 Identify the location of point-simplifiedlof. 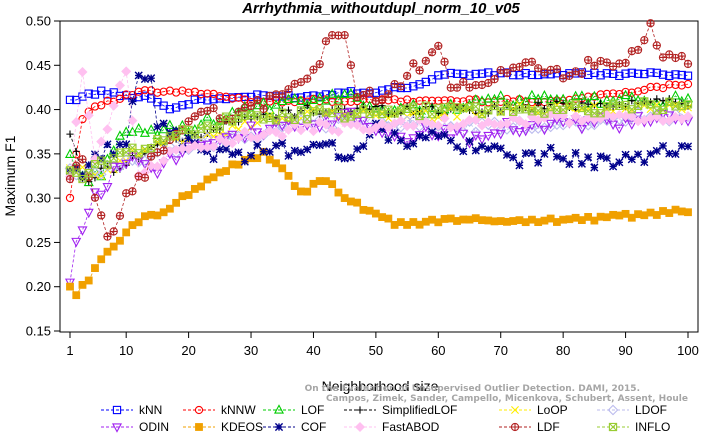
(139, 159).